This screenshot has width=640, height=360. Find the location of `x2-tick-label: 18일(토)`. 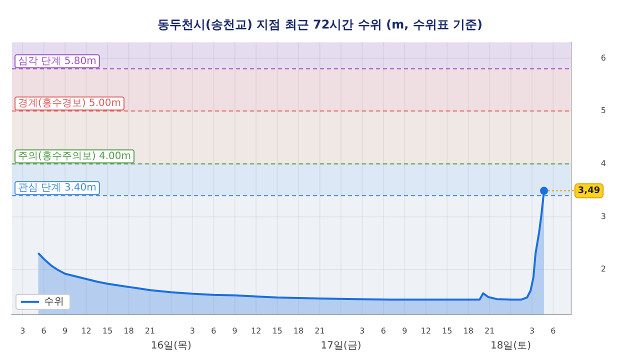

x2-tick-label: 18일(토) is located at coordinates (511, 346).